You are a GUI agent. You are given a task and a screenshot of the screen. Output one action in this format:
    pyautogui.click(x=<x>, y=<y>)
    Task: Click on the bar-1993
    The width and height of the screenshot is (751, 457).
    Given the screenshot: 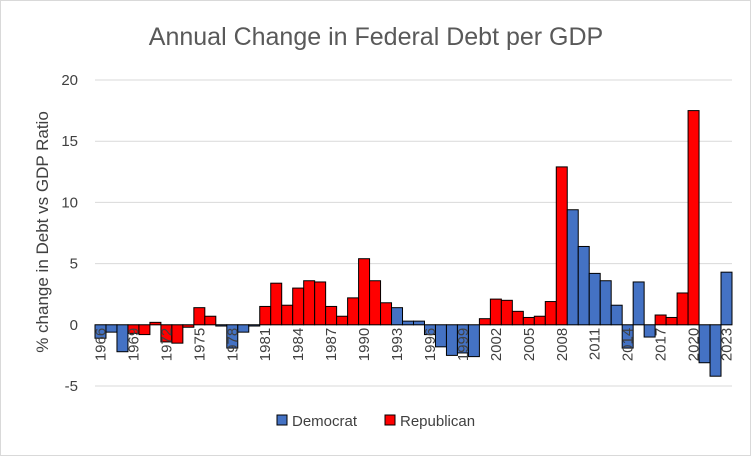 What is the action you would take?
    pyautogui.click(x=397, y=316)
    